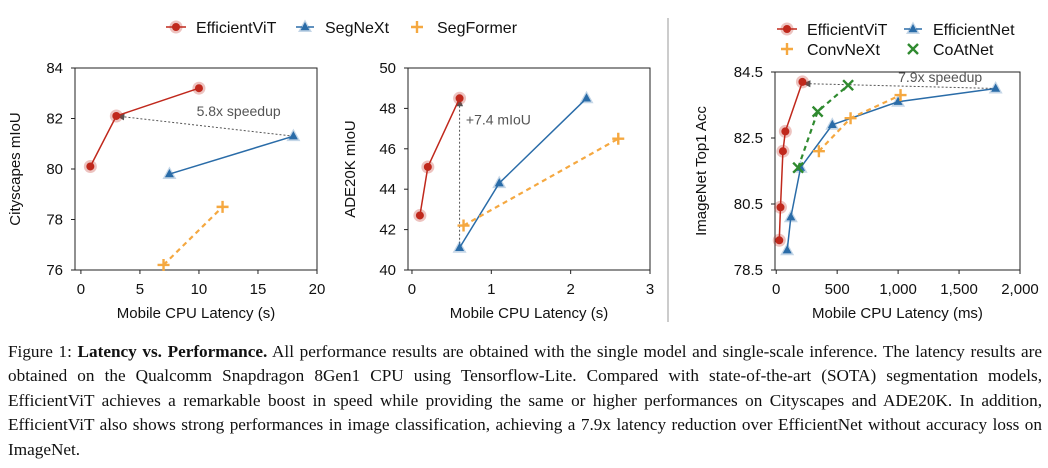 Image resolution: width=1048 pixels, height=468 pixels. I want to click on x-tick-label: 1,500, so click(959, 289).